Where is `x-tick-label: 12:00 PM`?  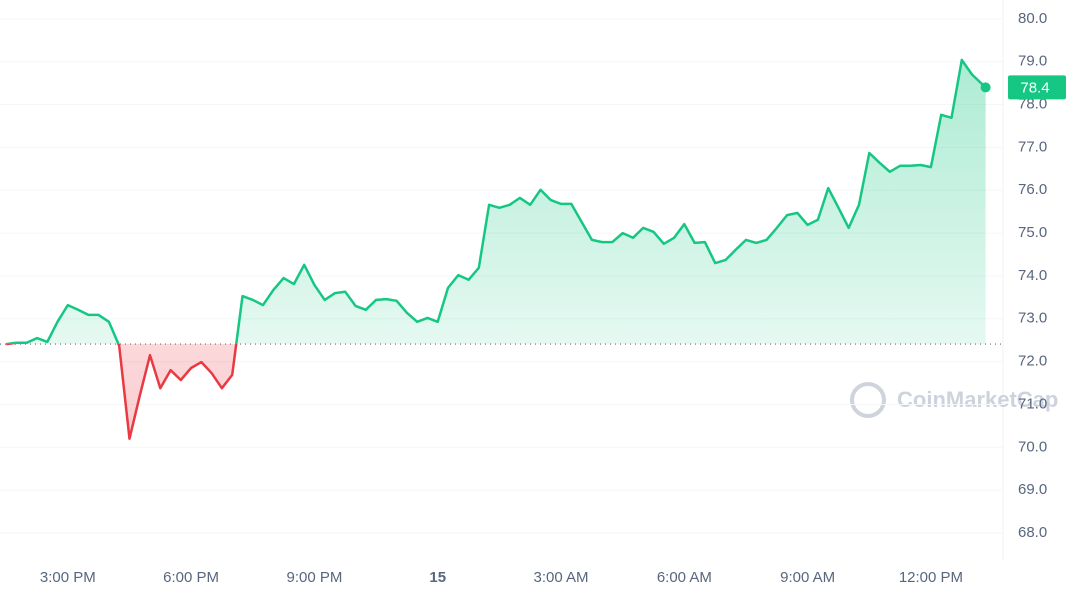 x-tick-label: 12:00 PM is located at coordinates (931, 577).